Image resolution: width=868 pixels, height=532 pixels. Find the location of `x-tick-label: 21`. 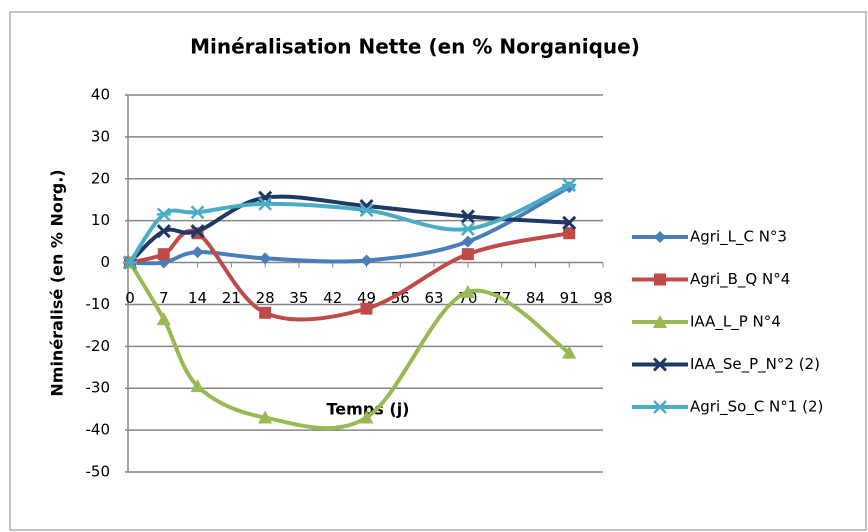

x-tick-label: 21 is located at coordinates (231, 298).